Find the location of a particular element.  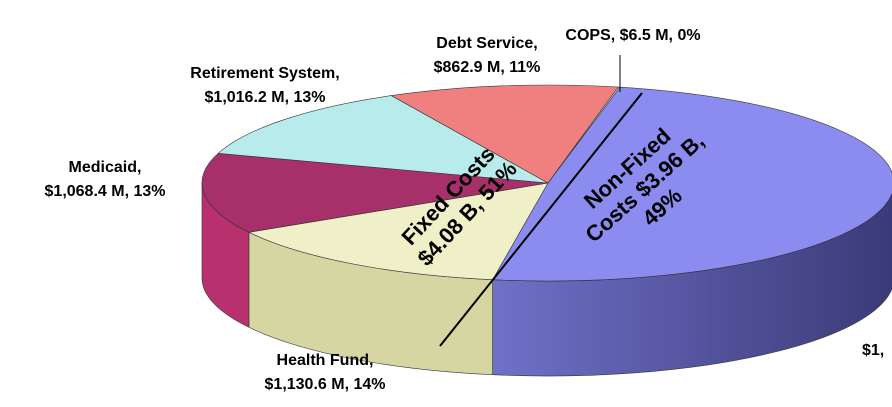

divider-line is located at coordinates (541, 219).